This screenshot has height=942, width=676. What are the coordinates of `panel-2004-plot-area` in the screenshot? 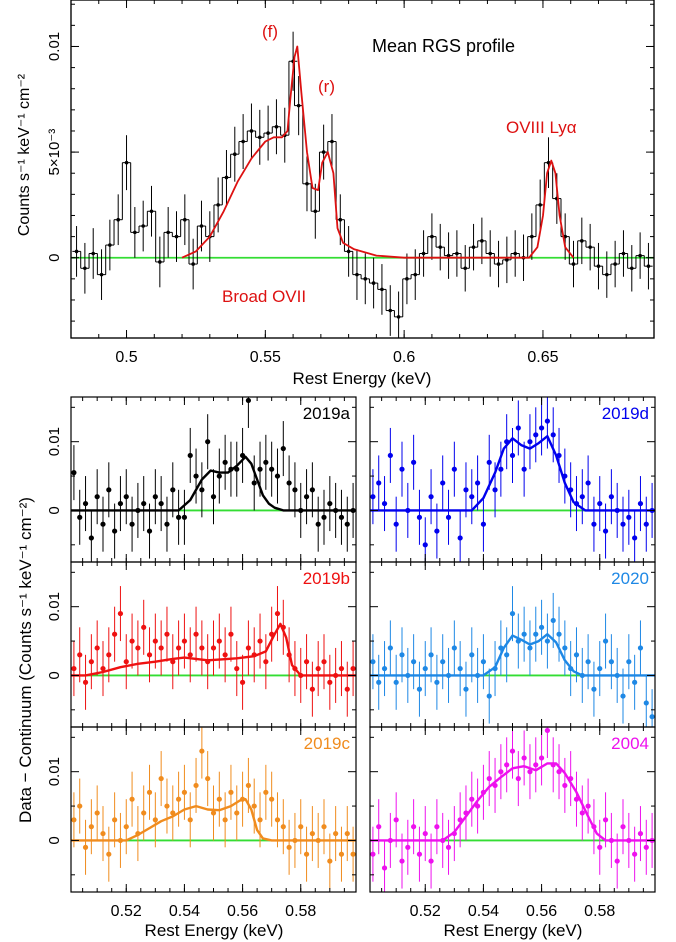 It's located at (512, 809).